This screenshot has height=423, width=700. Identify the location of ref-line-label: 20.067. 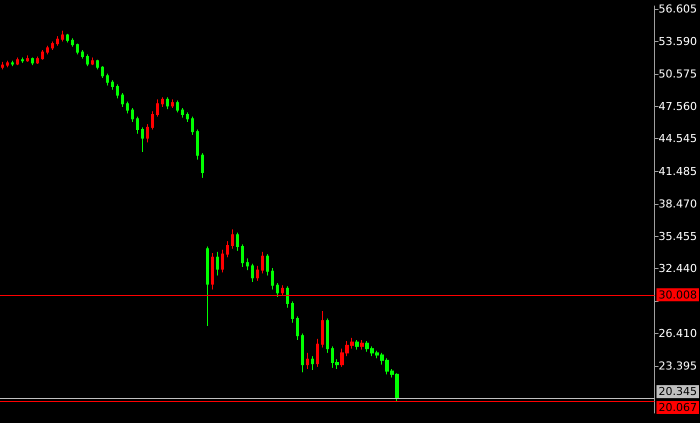
(678, 407).